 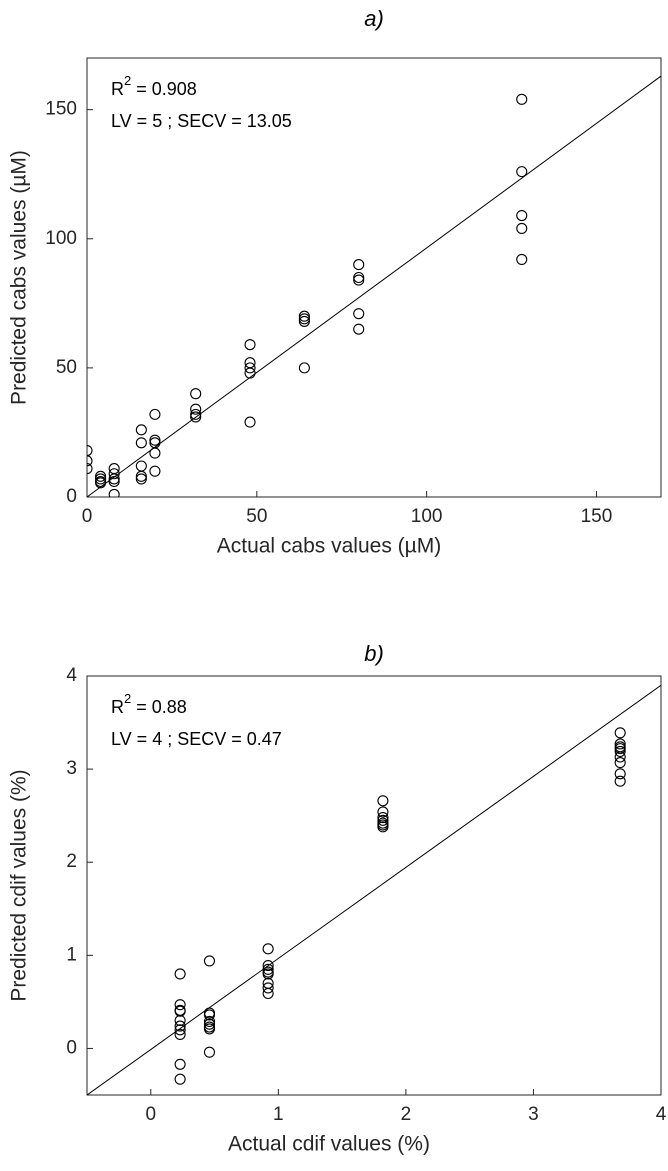 What do you see at coordinates (406, 1114) in the screenshot?
I see `x-tick-label: 2` at bounding box center [406, 1114].